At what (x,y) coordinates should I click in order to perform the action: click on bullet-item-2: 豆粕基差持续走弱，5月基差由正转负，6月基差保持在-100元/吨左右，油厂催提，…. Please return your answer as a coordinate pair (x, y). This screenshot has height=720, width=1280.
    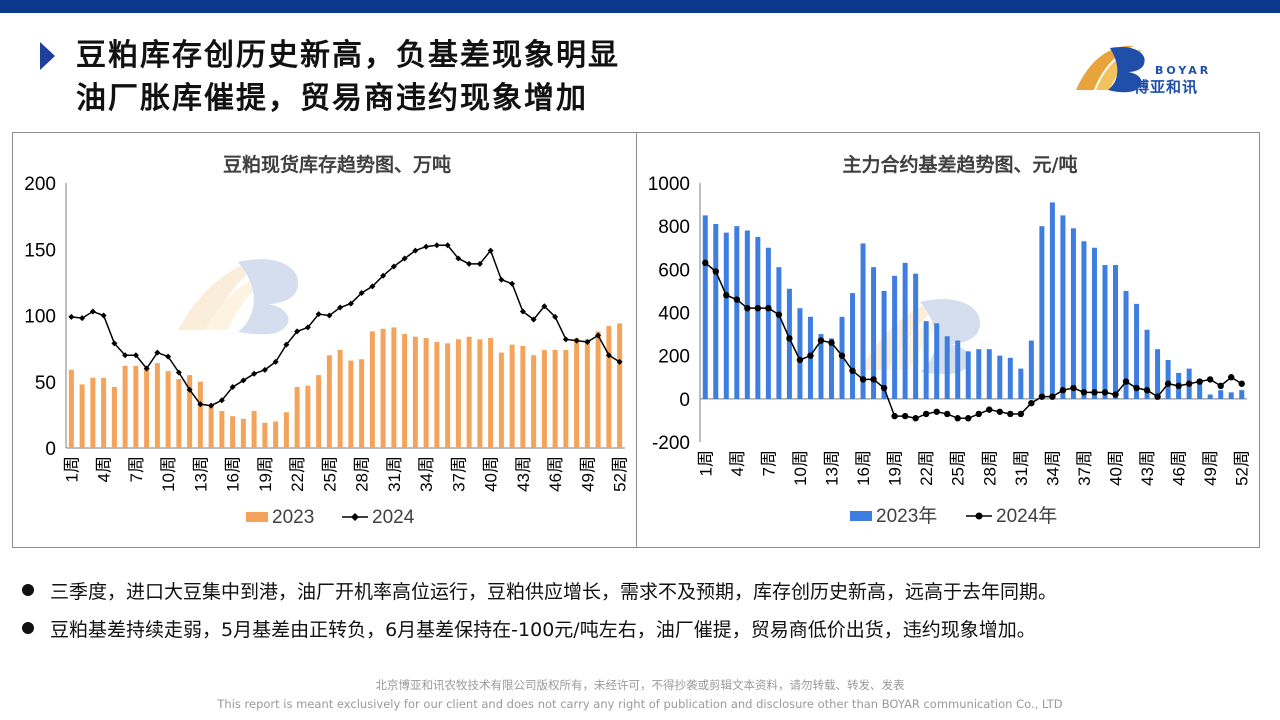
    Looking at the image, I should click on (642, 630).